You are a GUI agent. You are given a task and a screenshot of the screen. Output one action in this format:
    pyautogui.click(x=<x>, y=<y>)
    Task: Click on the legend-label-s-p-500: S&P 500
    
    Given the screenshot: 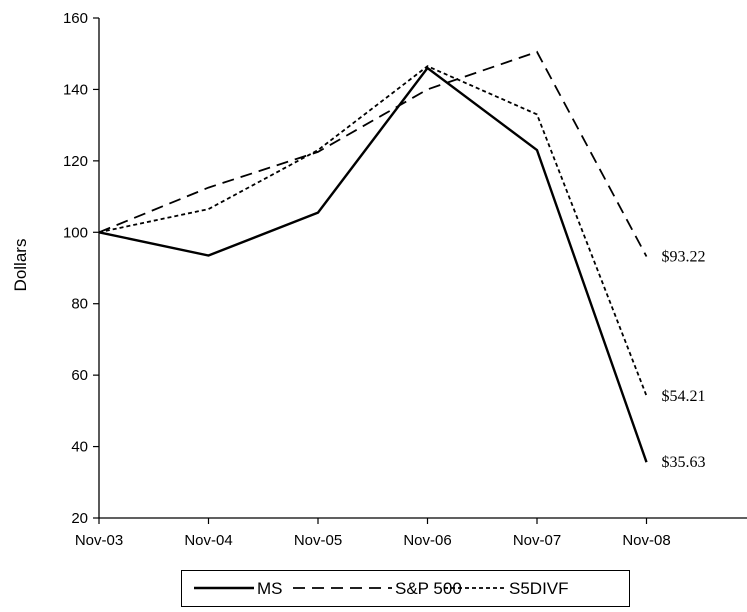 What is the action you would take?
    pyautogui.click(x=428, y=588)
    